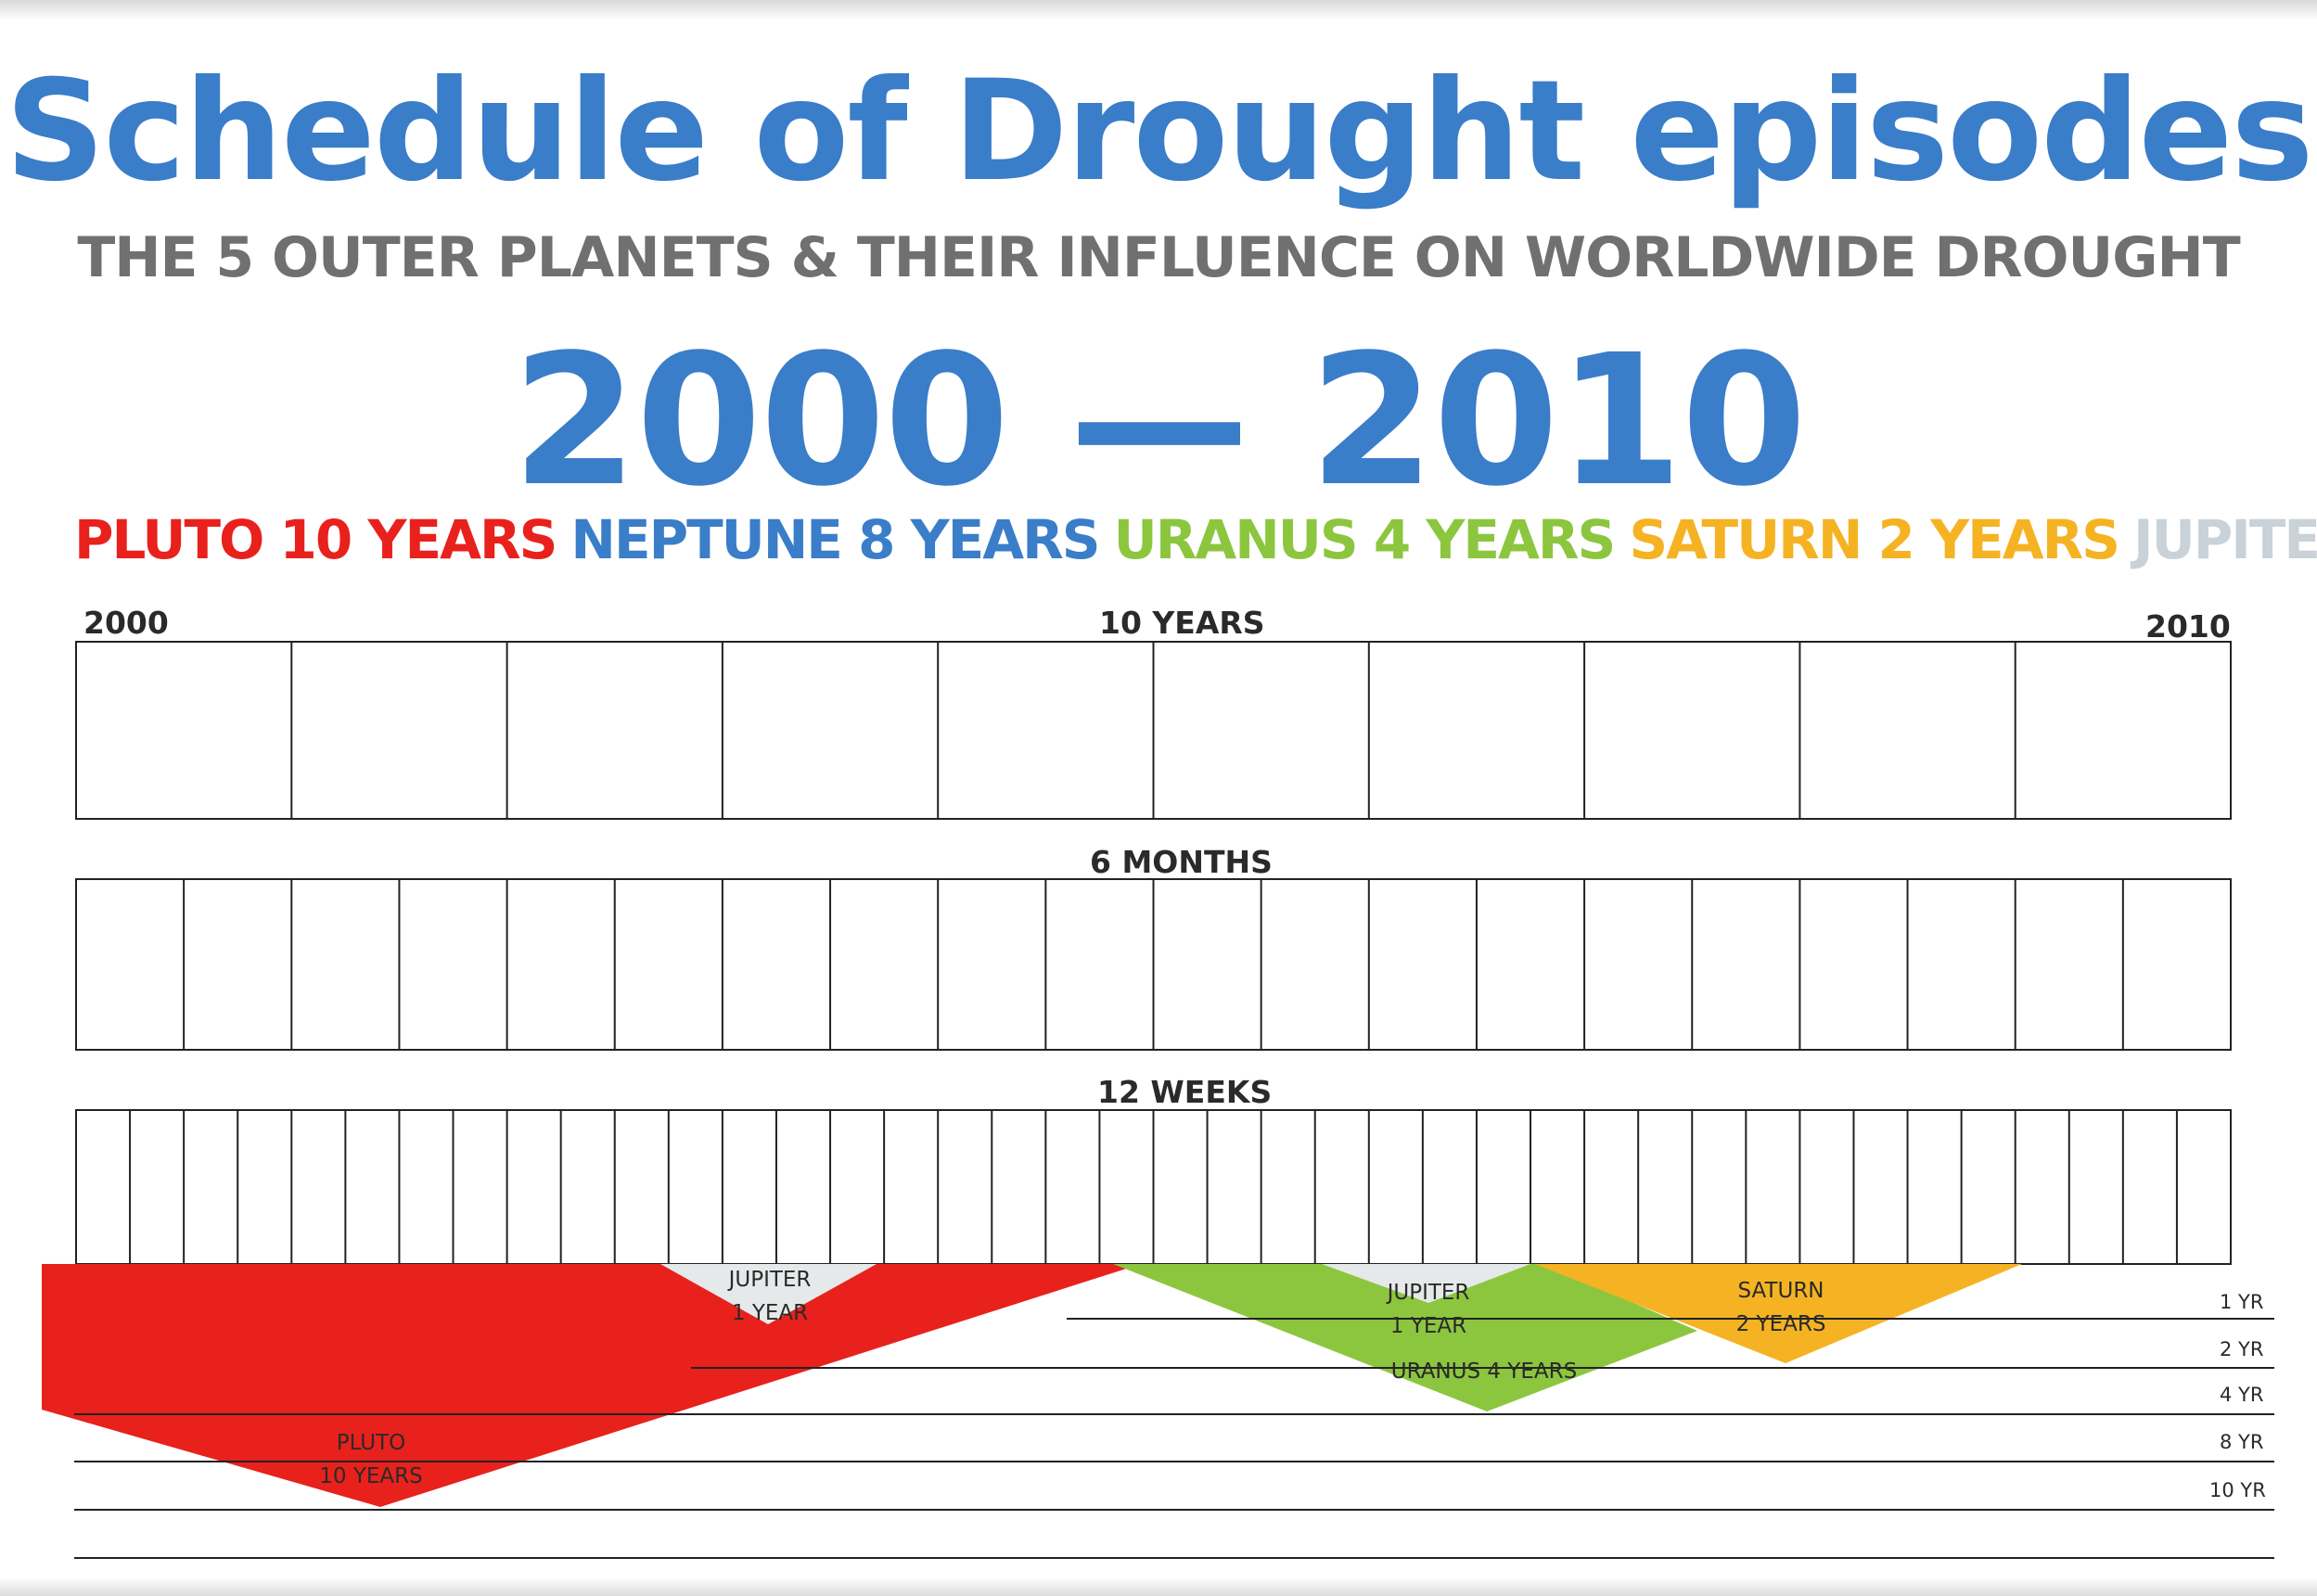 The height and width of the screenshot is (1596, 2317). Describe the element at coordinates (770, 1280) in the screenshot. I see `jupiter-a-line1: JUPITER` at that location.